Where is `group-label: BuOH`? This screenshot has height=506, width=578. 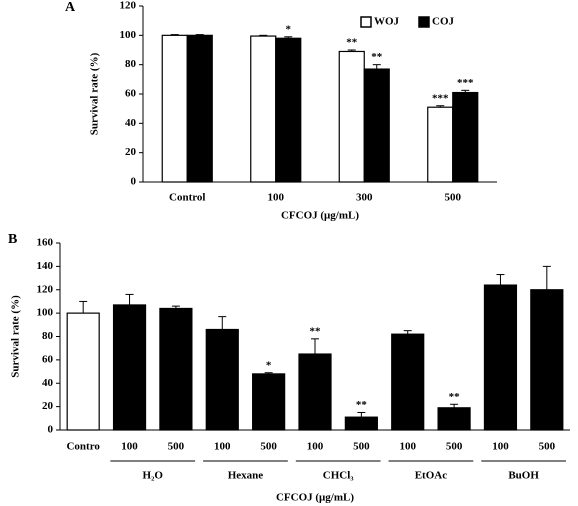
group-label: BuOH is located at coordinates (523, 476).